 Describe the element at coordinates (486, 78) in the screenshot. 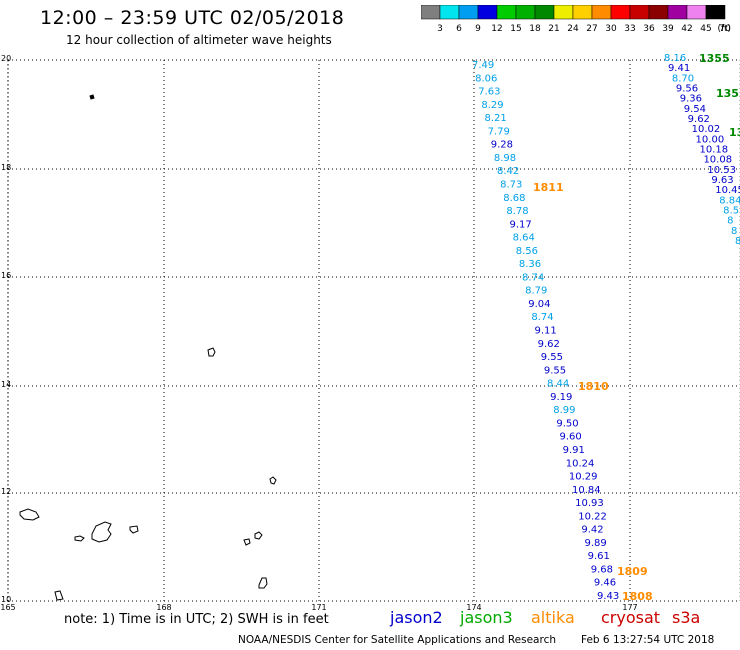

I see `wave-height-value: 8.06` at that location.